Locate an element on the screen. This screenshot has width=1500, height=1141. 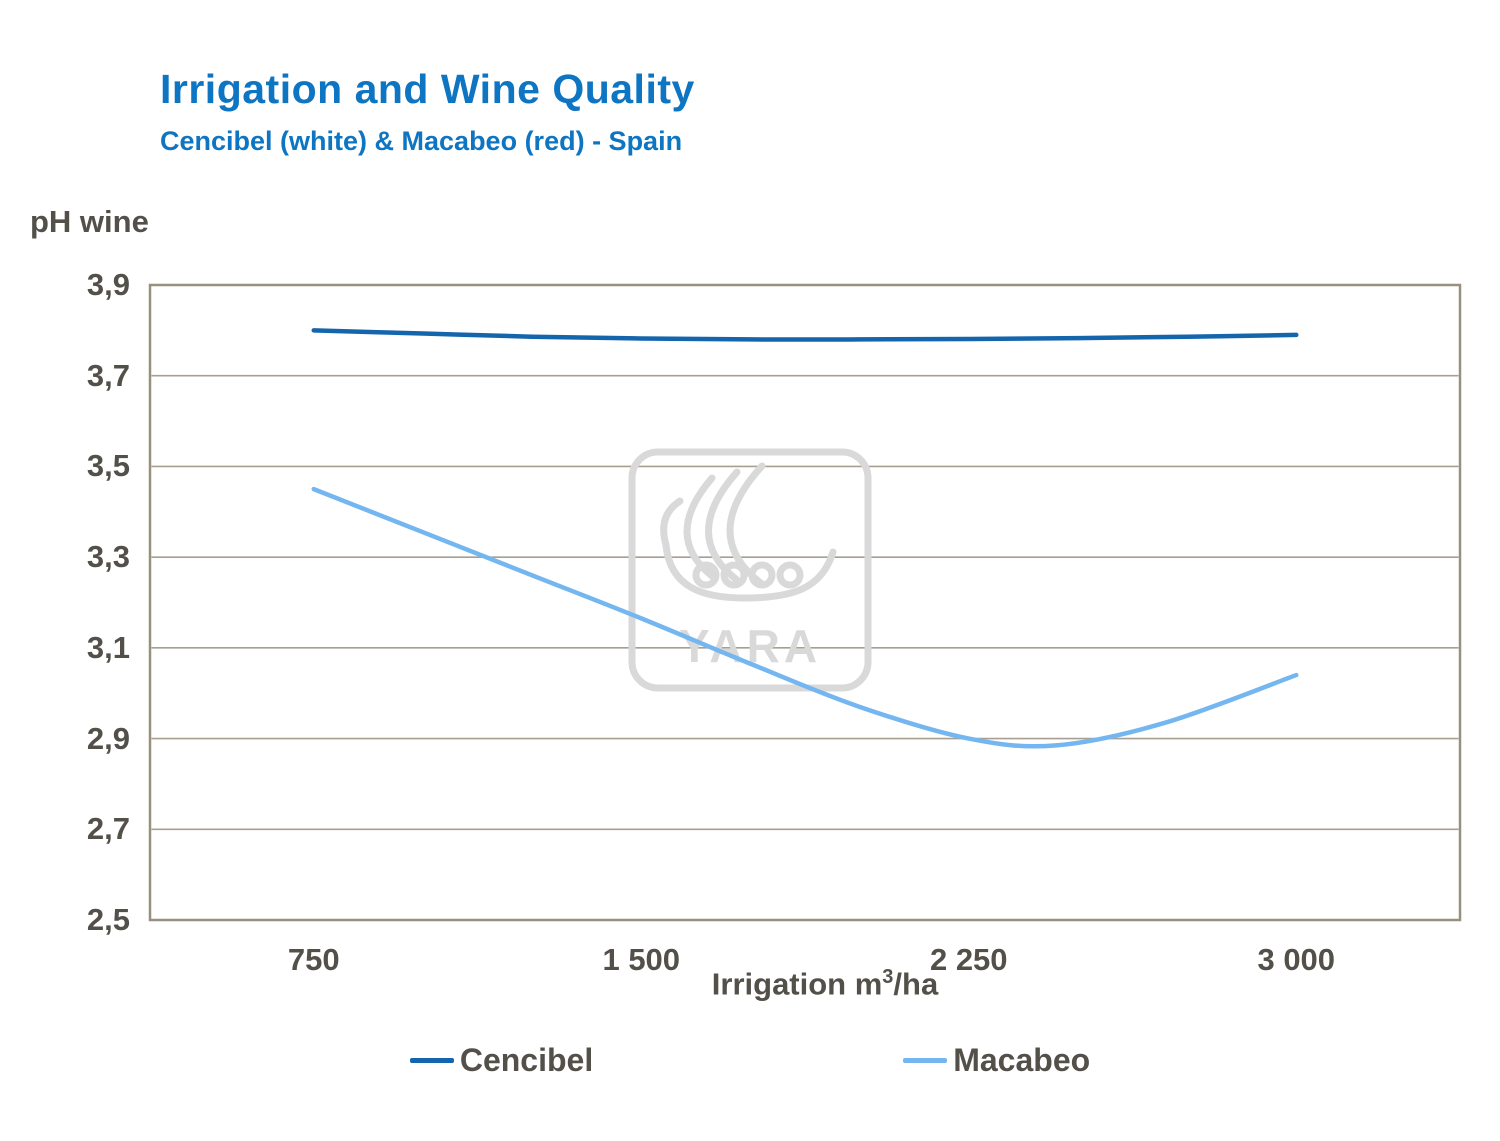
legend-line-macabeo is located at coordinates (925, 1060).